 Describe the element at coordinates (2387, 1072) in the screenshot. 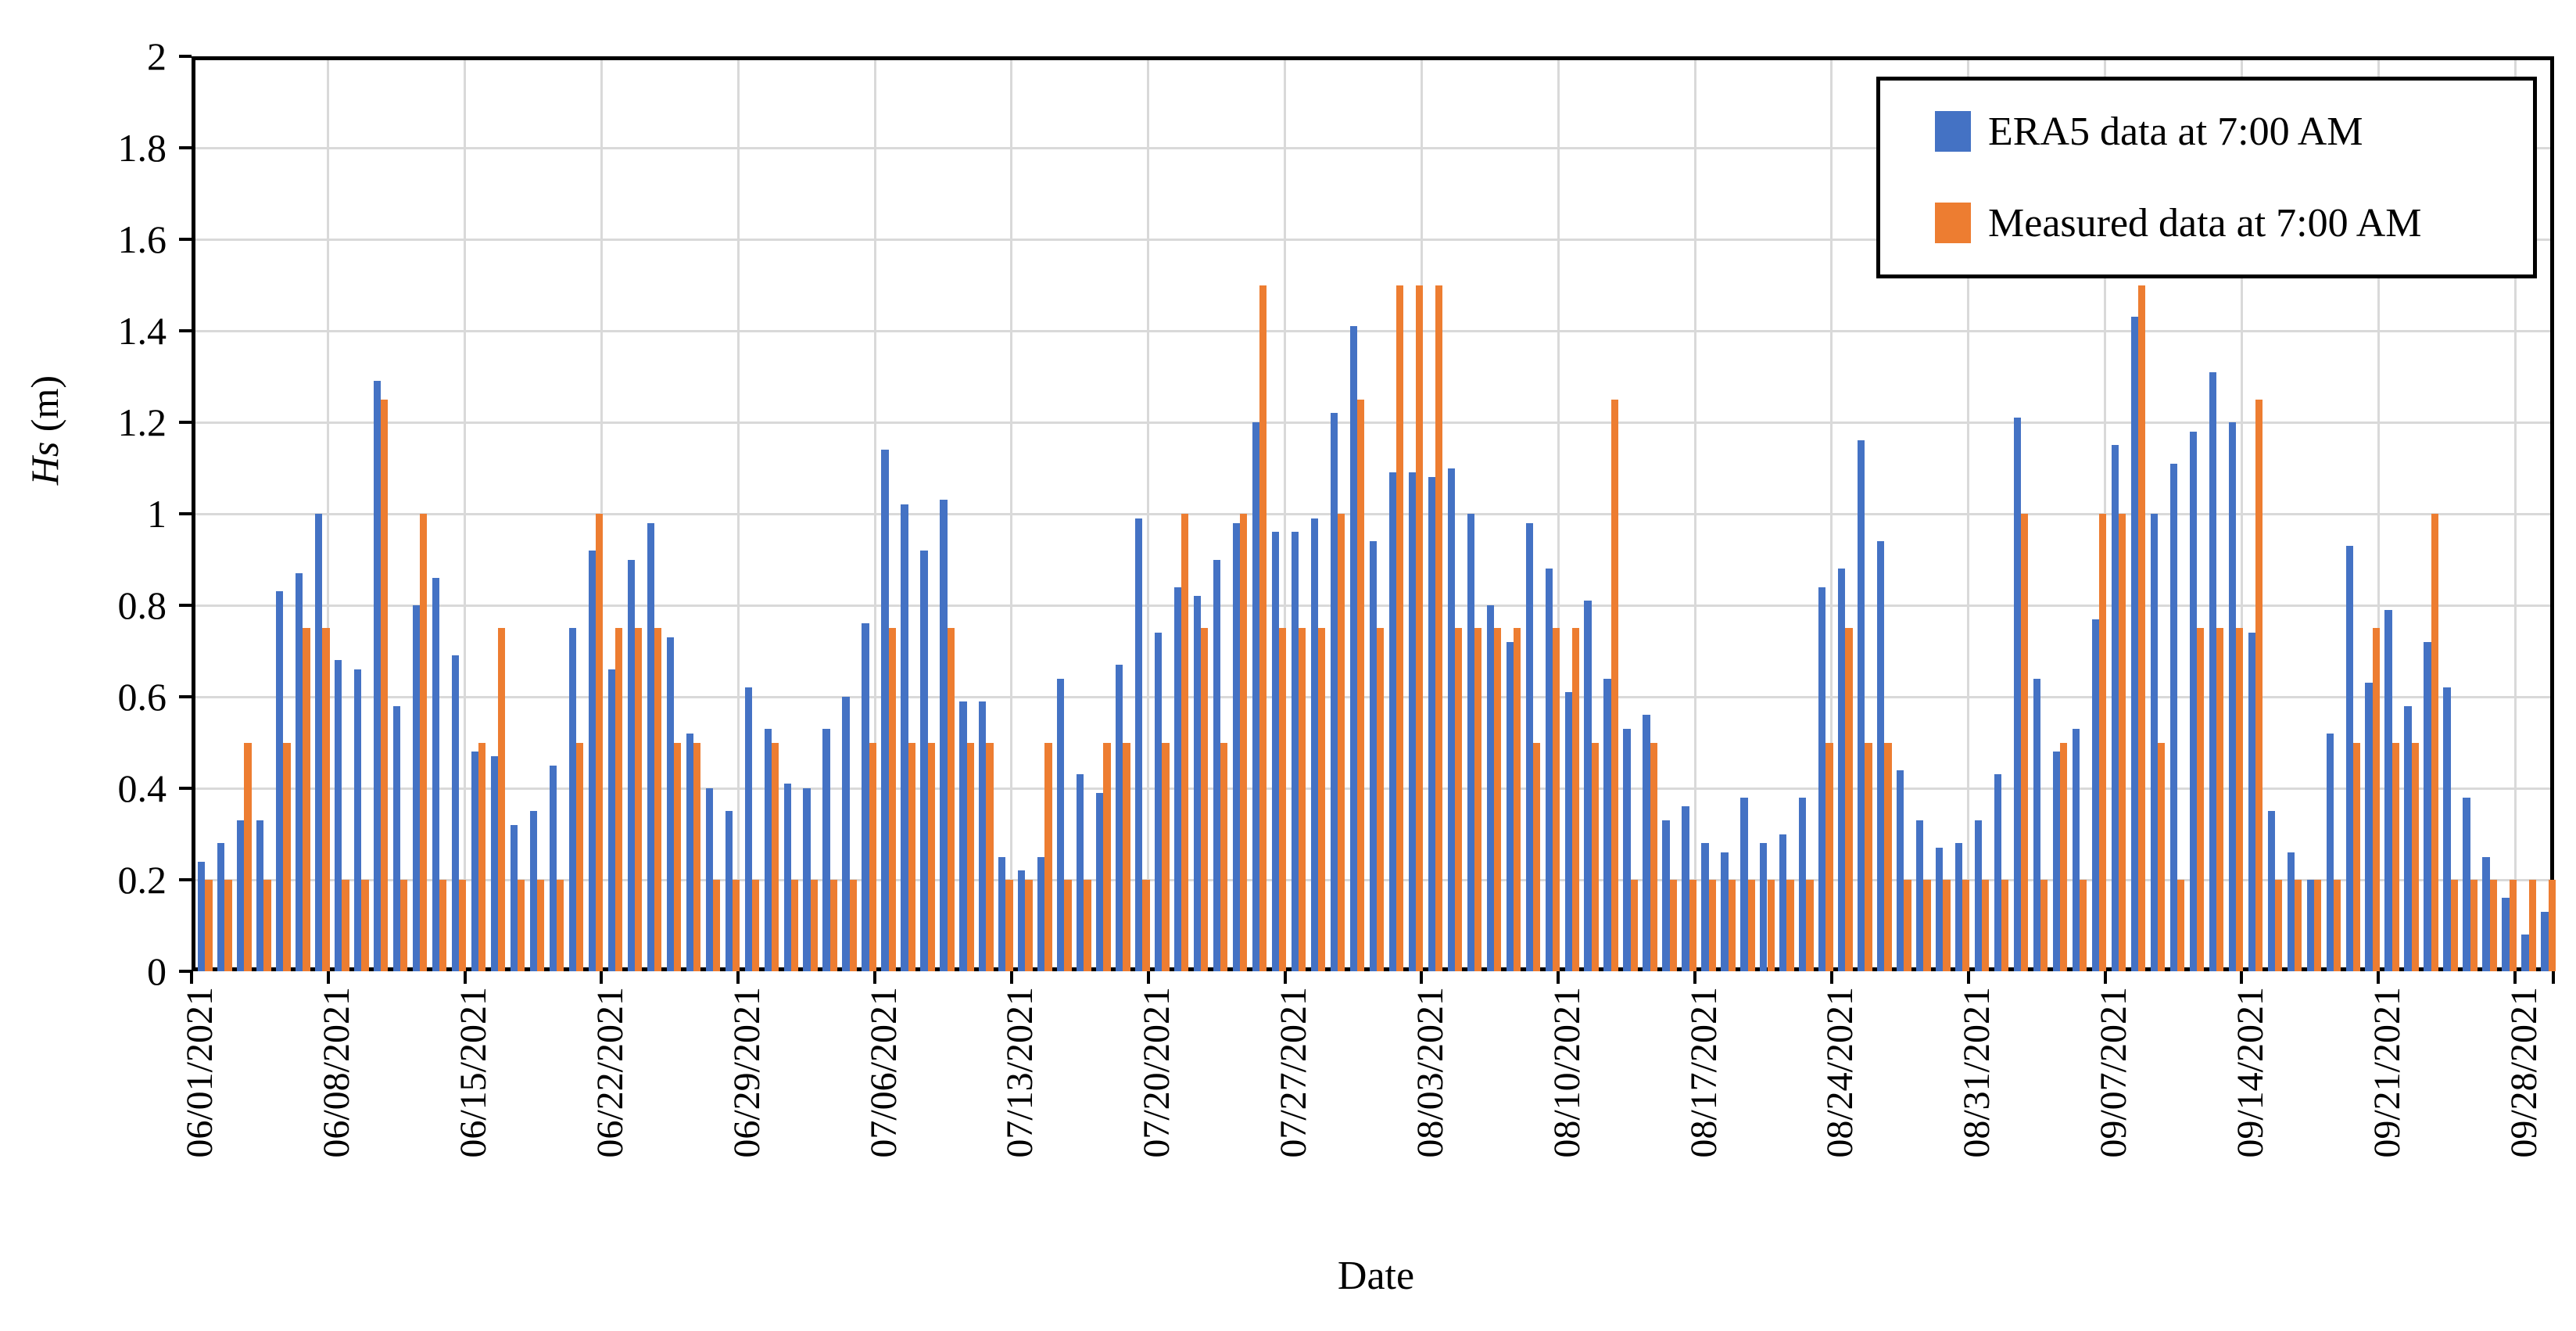

I see `x-tick-label: 09/21/2021` at that location.